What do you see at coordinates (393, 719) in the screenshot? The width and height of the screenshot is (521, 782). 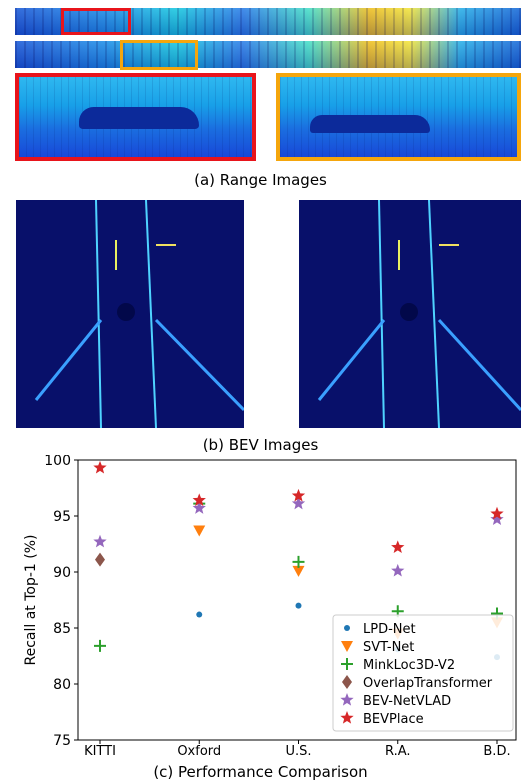 I see `legend-label: BEVPlace` at bounding box center [393, 719].